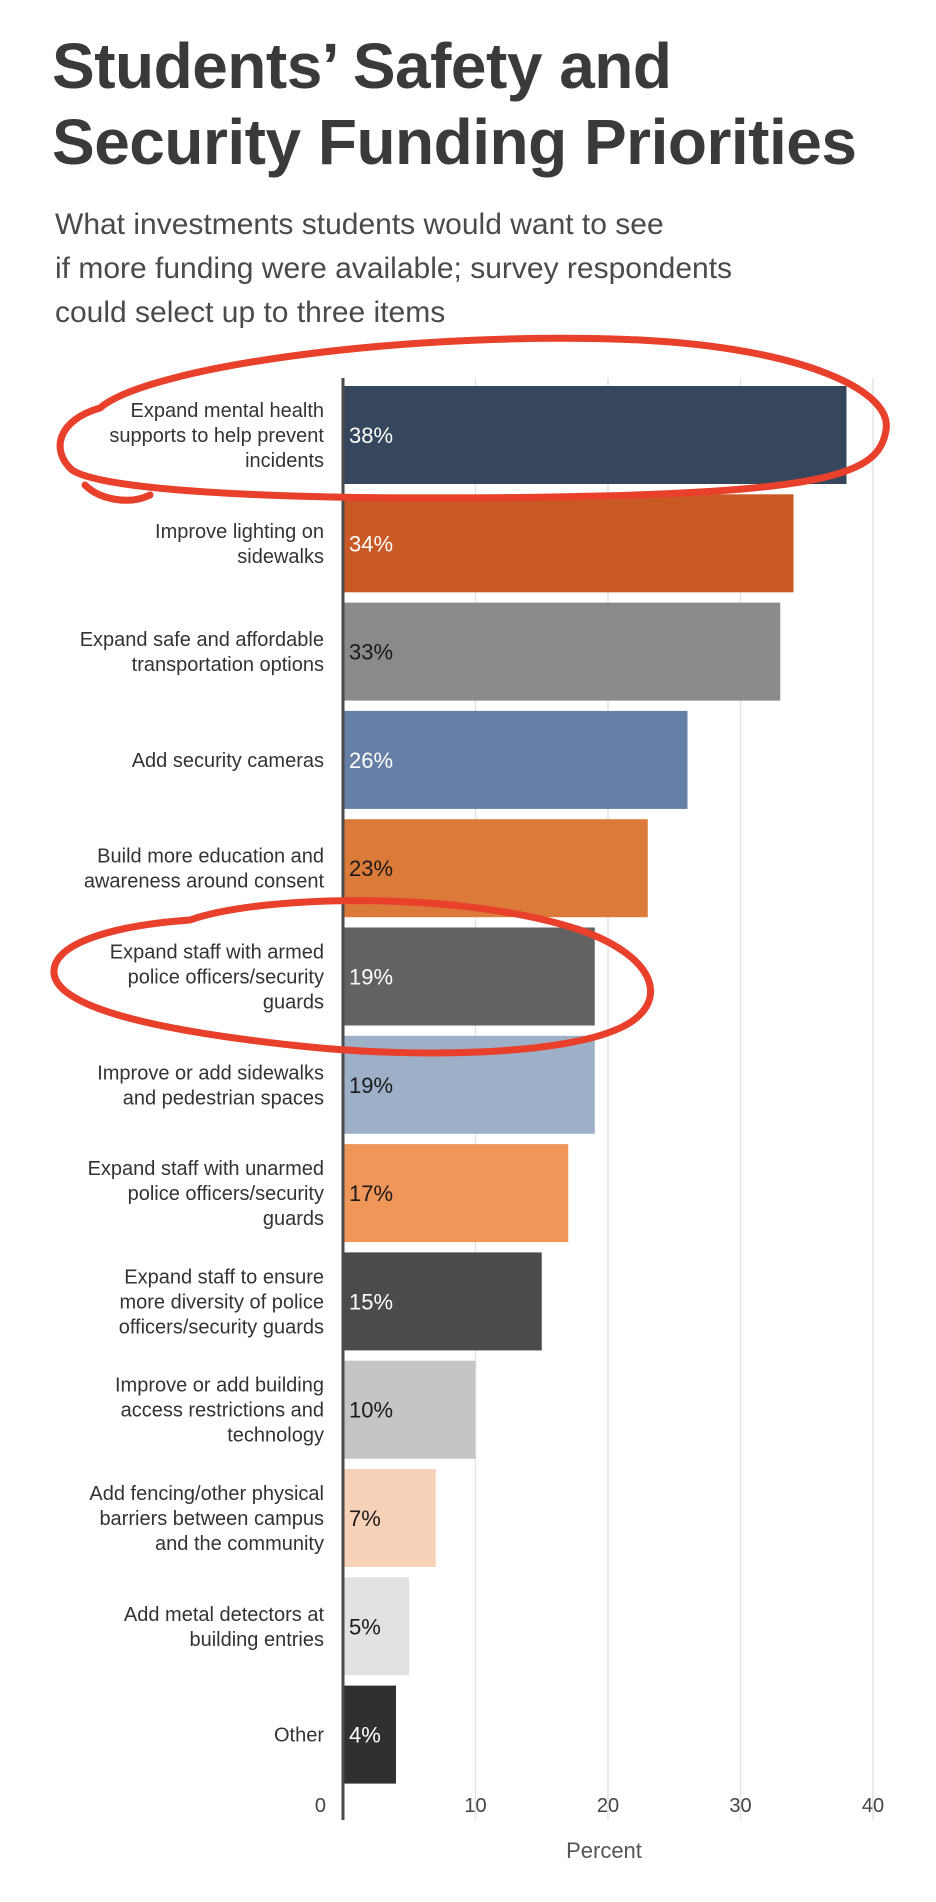 The image size is (936, 1902). I want to click on category-label-13-line-1: Other, so click(299, 1736).